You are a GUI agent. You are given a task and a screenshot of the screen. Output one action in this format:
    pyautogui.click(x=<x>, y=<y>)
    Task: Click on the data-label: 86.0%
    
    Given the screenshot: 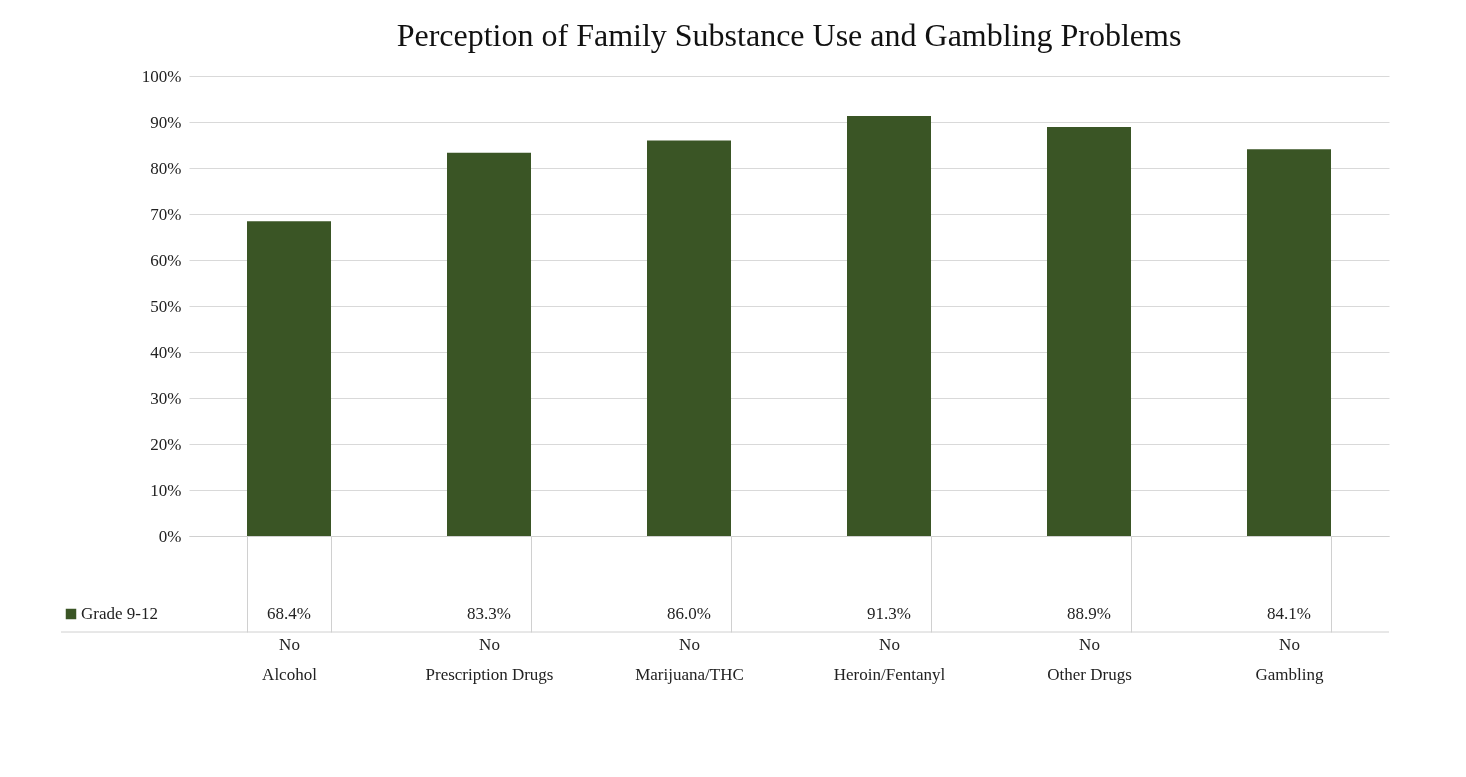 What is the action you would take?
    pyautogui.click(x=689, y=613)
    